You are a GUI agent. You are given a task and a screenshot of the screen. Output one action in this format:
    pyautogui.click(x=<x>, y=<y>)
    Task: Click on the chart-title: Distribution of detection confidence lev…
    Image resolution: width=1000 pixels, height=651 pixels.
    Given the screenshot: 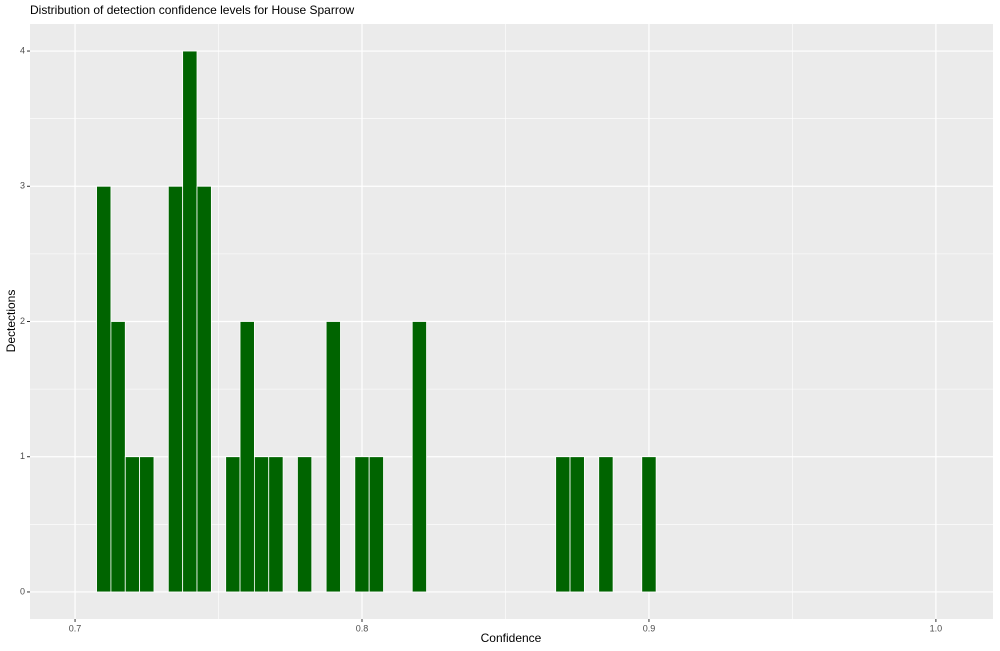 What is the action you would take?
    pyautogui.click(x=192, y=10)
    